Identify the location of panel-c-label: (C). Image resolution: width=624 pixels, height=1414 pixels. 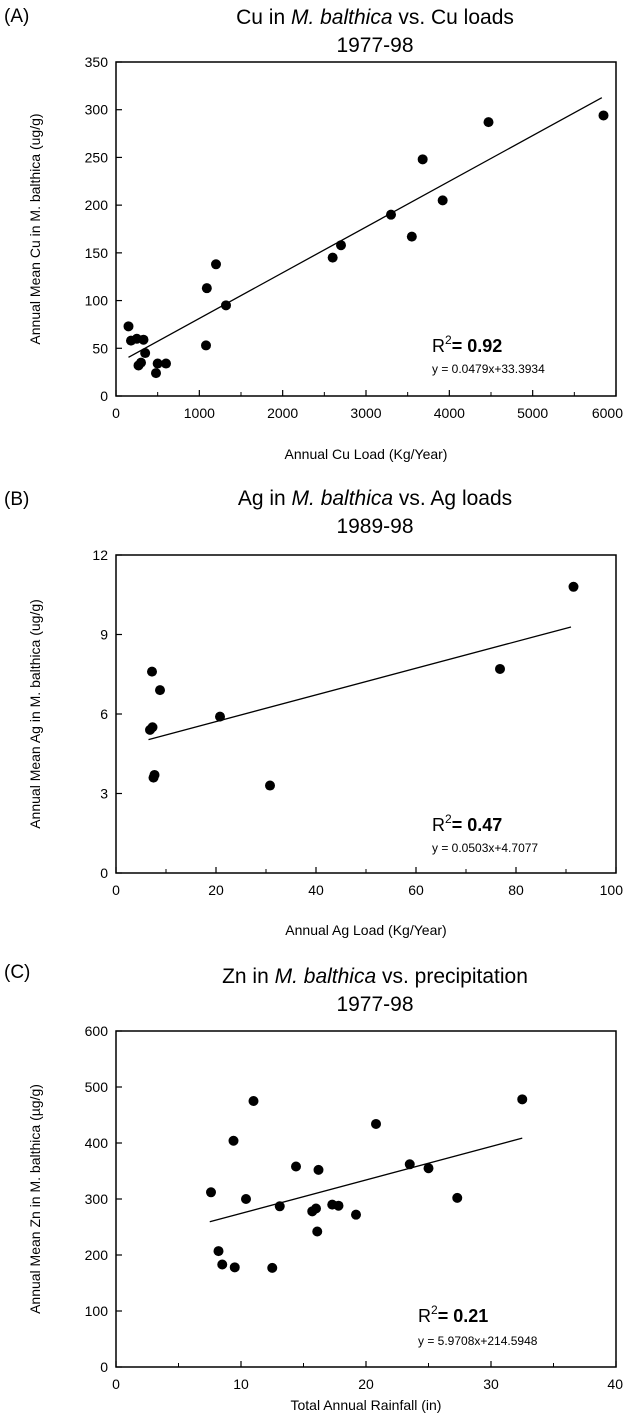
(17, 972).